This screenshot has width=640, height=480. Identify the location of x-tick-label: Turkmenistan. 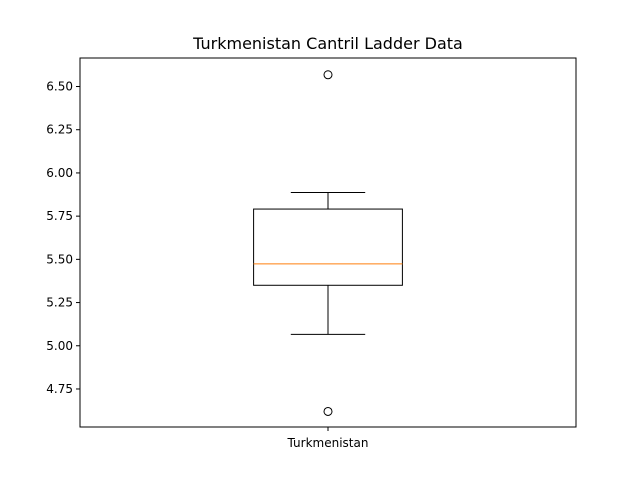
(328, 443).